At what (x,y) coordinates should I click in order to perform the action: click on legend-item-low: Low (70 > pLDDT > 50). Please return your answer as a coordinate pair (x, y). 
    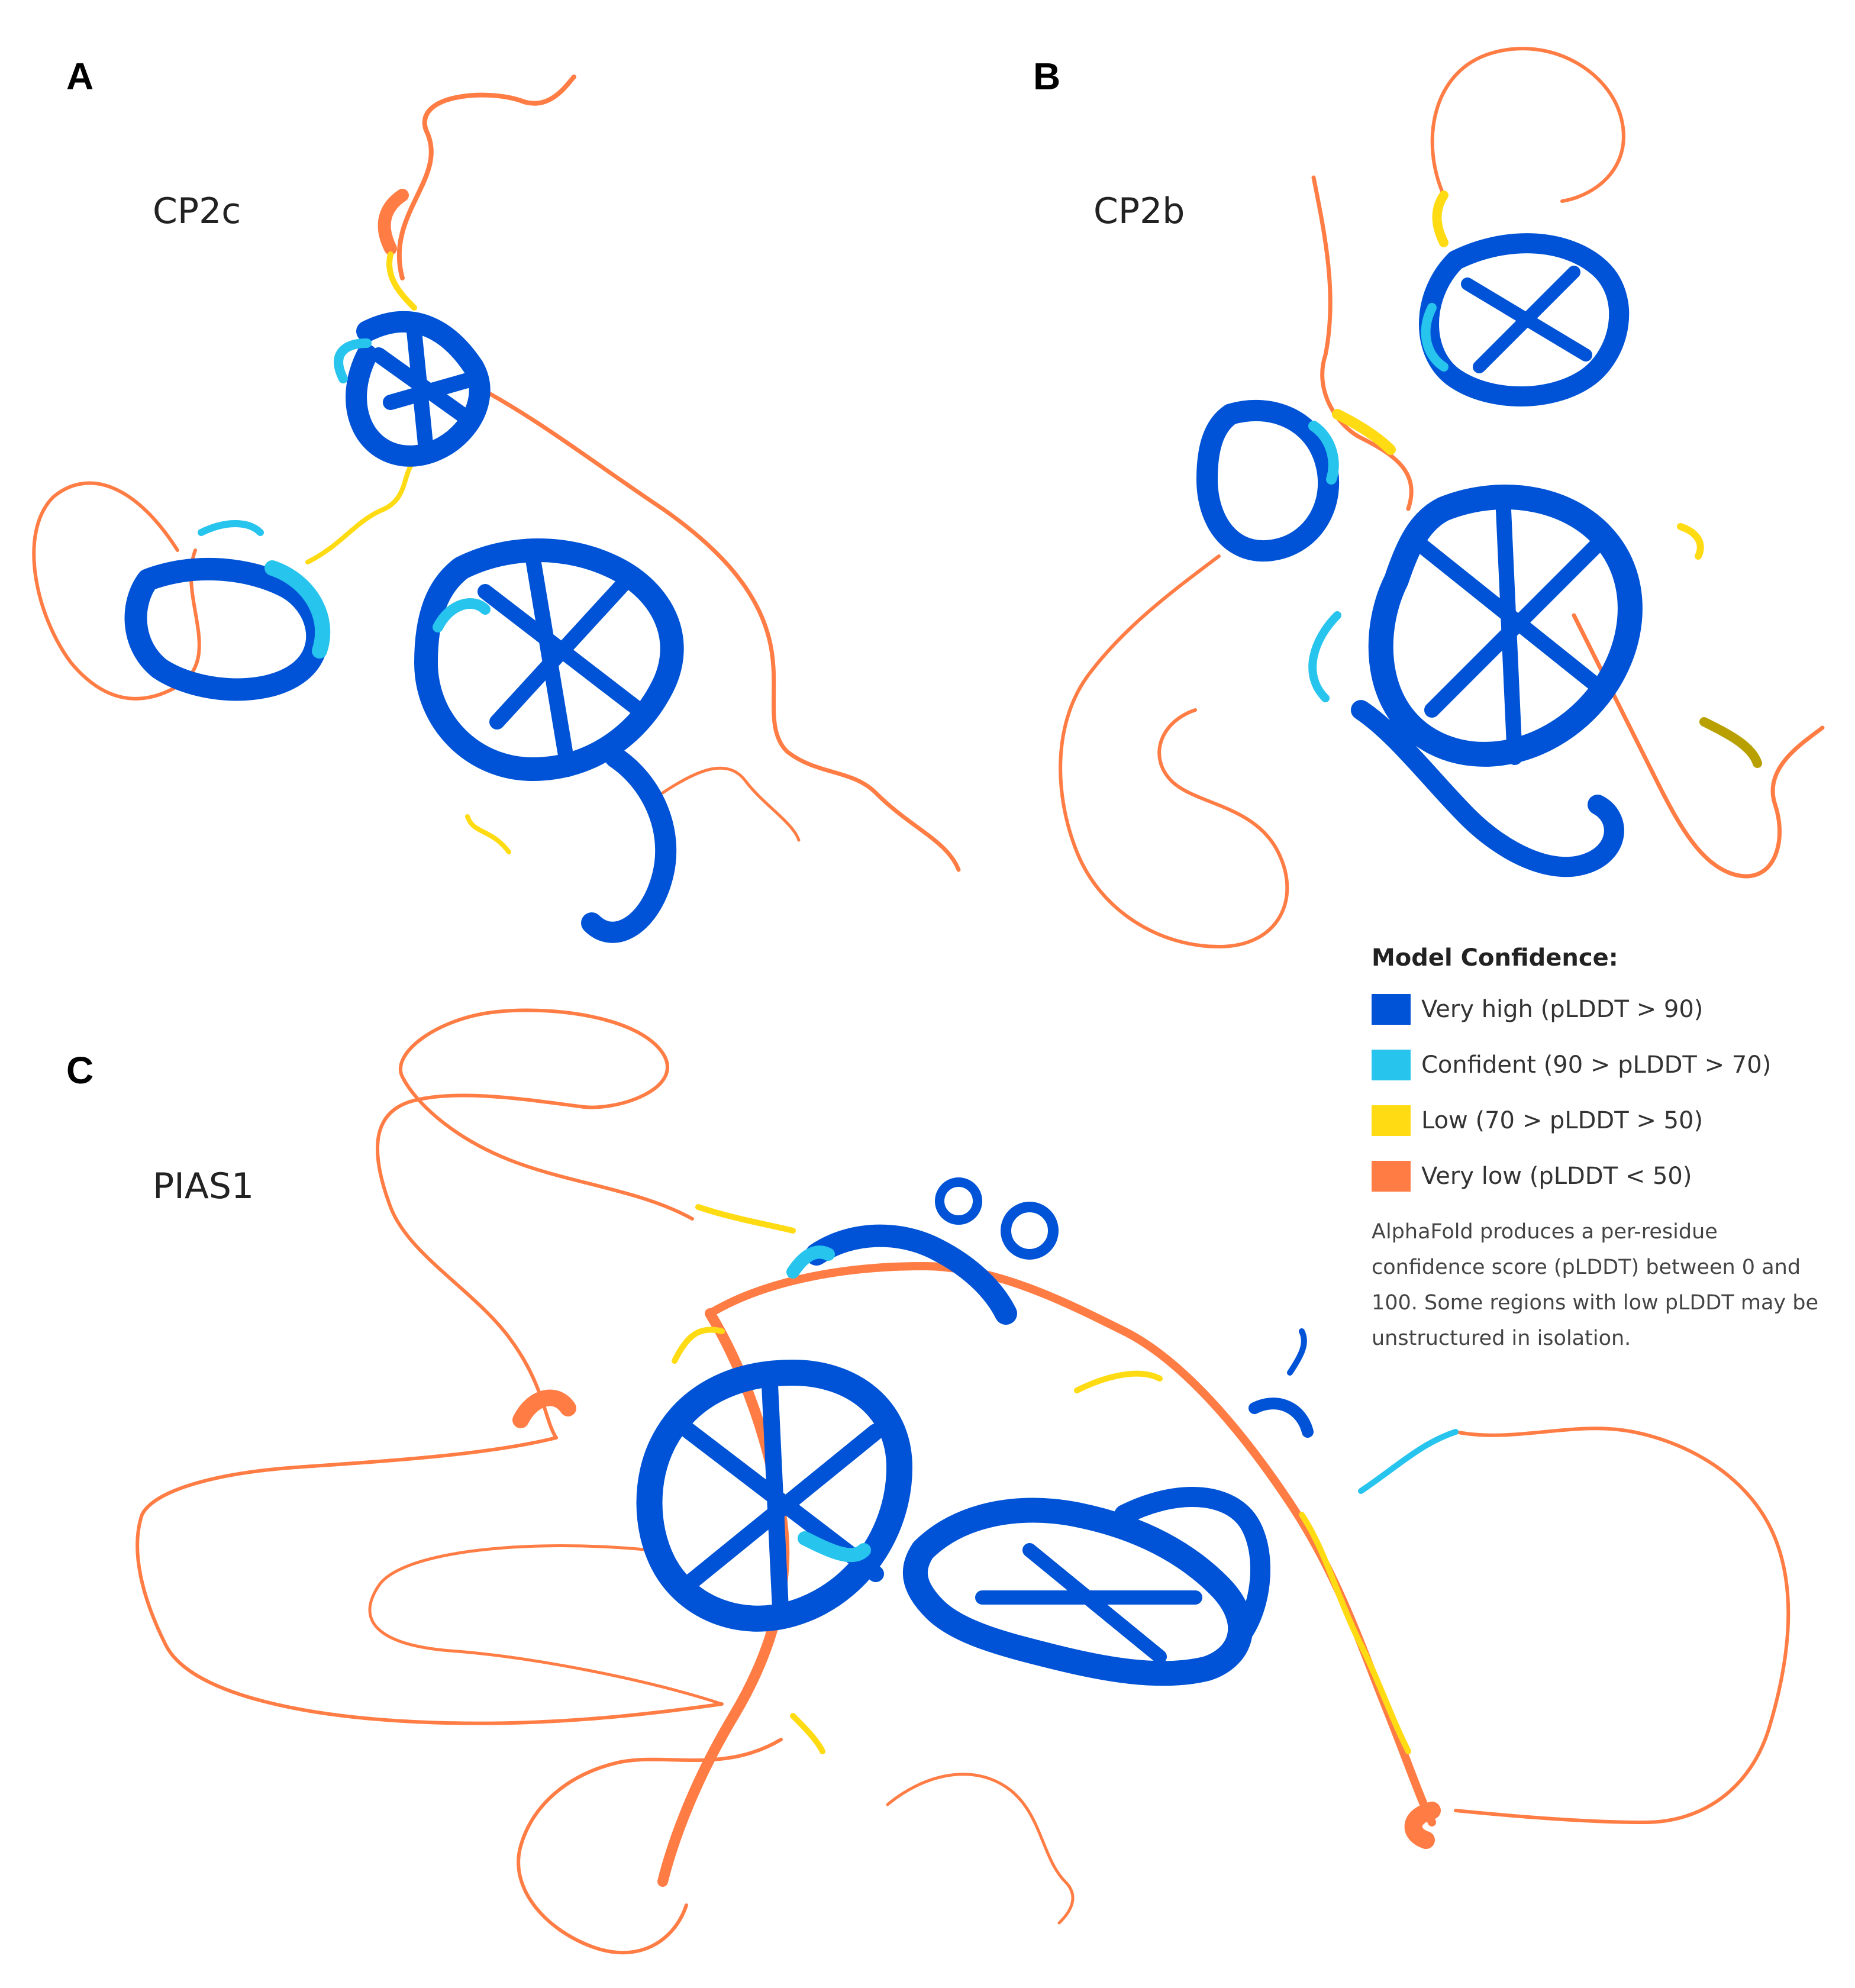
    Looking at the image, I should click on (1603, 1120).